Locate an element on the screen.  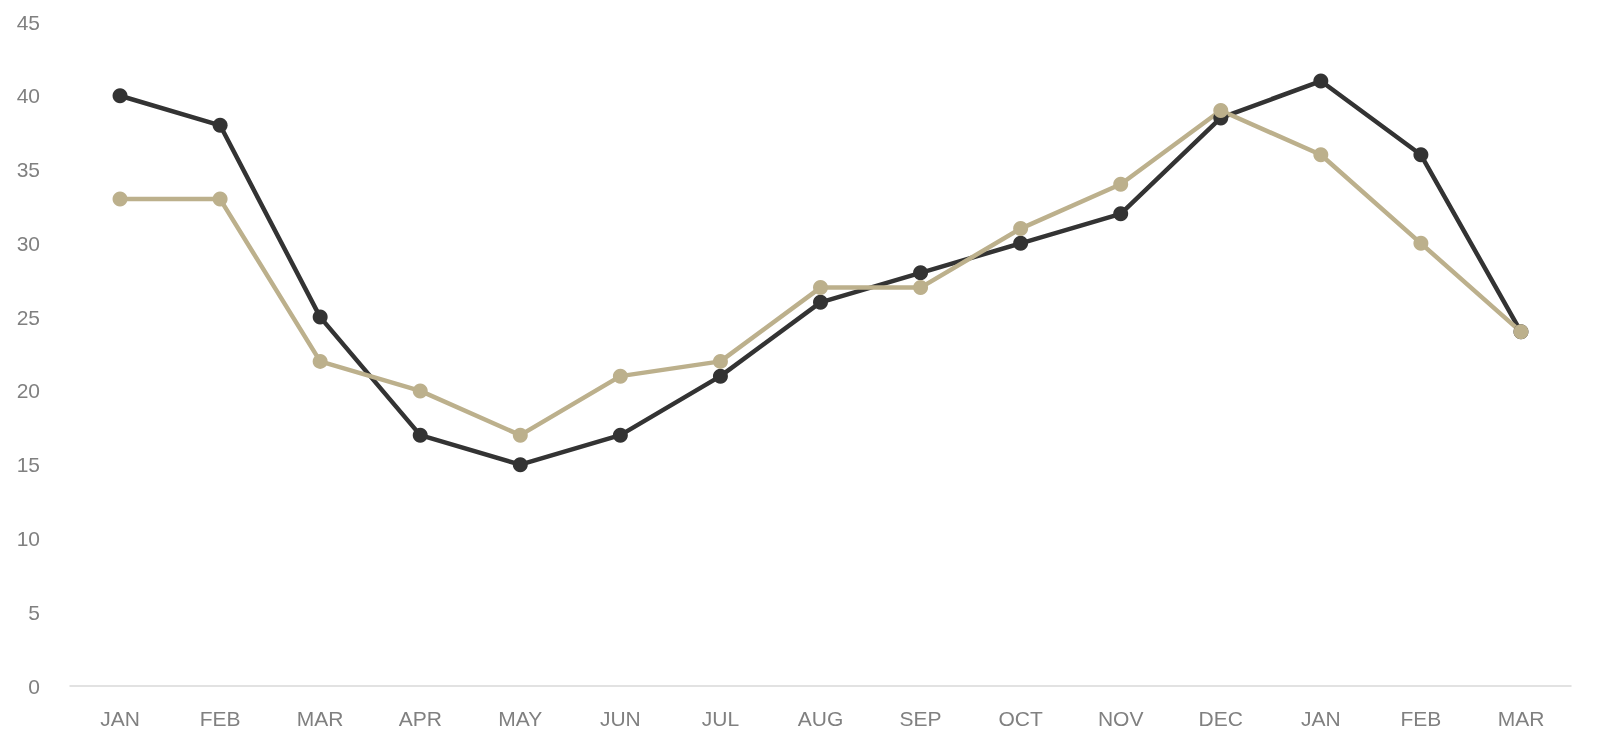
x-tick-label: JUL is located at coordinates (720, 718).